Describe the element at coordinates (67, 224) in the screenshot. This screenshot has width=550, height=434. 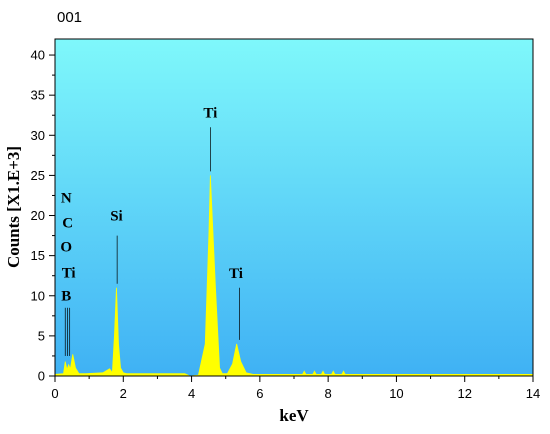
I see `peak-label-1: C` at that location.